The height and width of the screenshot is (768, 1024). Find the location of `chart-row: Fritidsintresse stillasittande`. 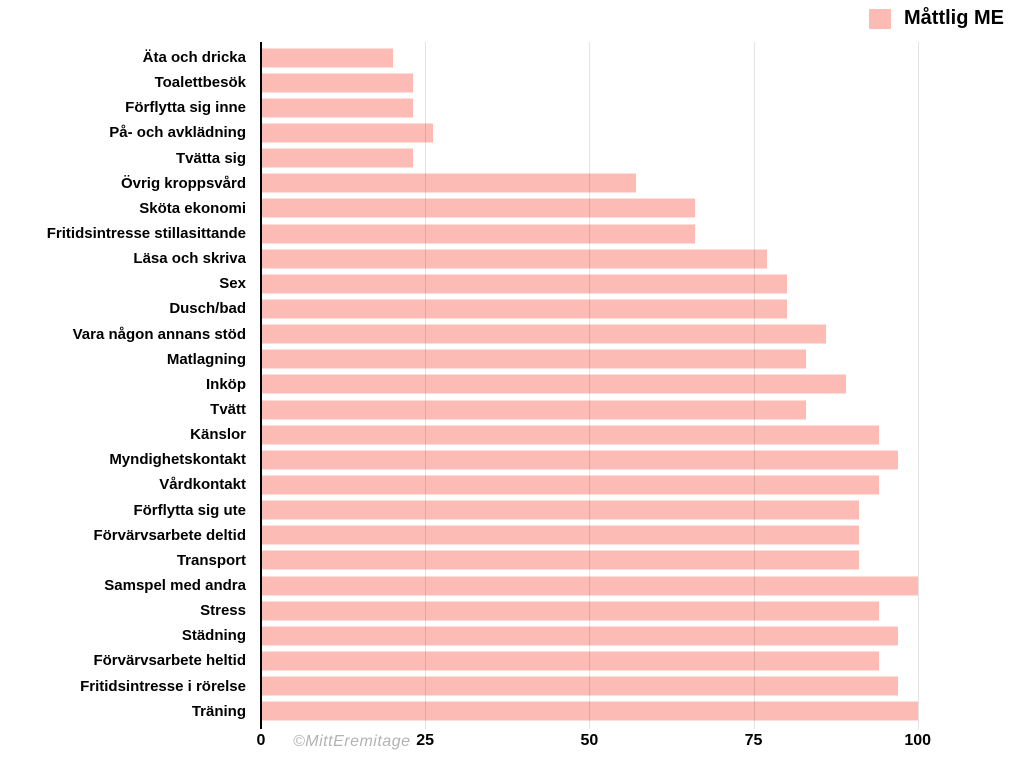

chart-row: Fritidsintresse stillasittande is located at coordinates (512, 233).